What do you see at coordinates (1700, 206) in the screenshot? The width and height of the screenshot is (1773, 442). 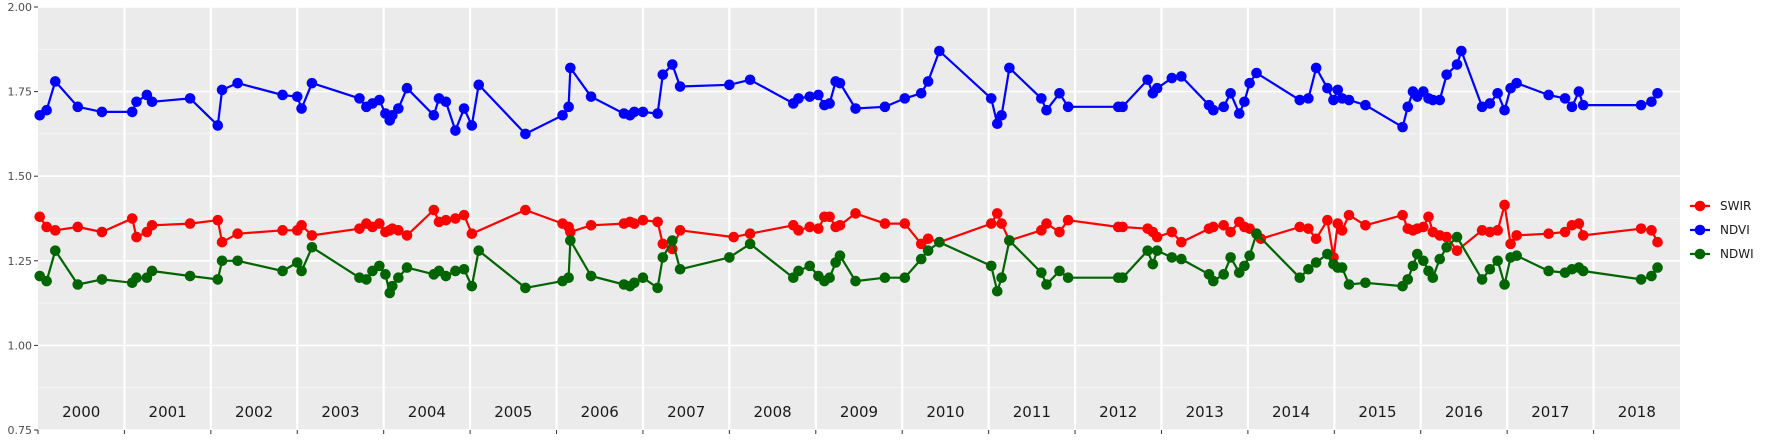 I see `legend-key-marker` at bounding box center [1700, 206].